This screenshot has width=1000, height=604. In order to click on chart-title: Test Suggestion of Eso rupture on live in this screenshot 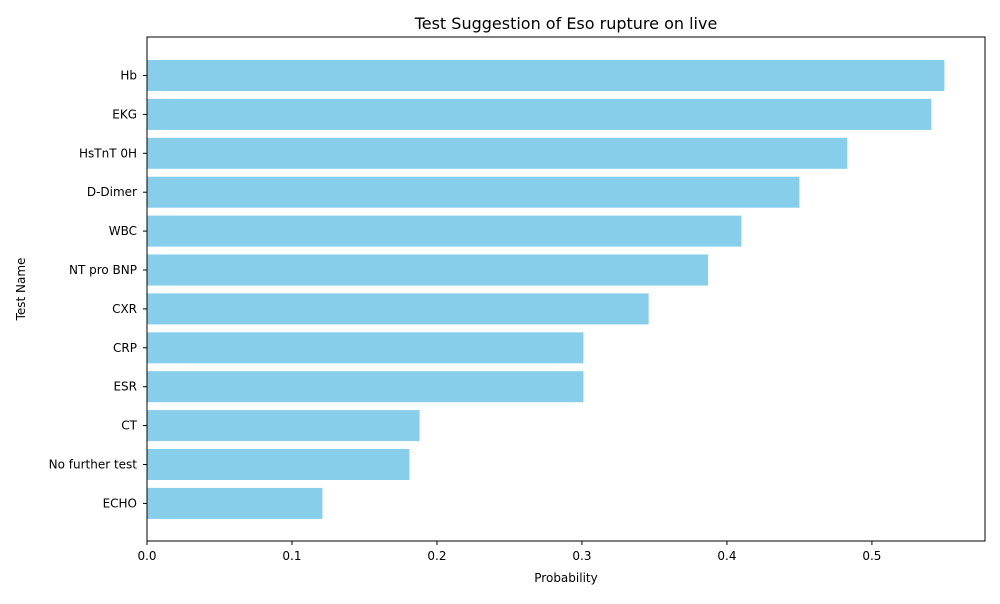, I will do `click(566, 23)`.